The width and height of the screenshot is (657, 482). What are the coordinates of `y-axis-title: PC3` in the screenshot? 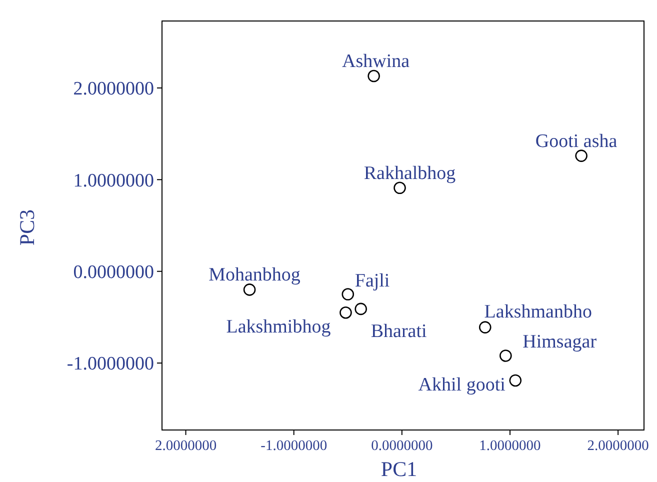 It's located at (27, 227).